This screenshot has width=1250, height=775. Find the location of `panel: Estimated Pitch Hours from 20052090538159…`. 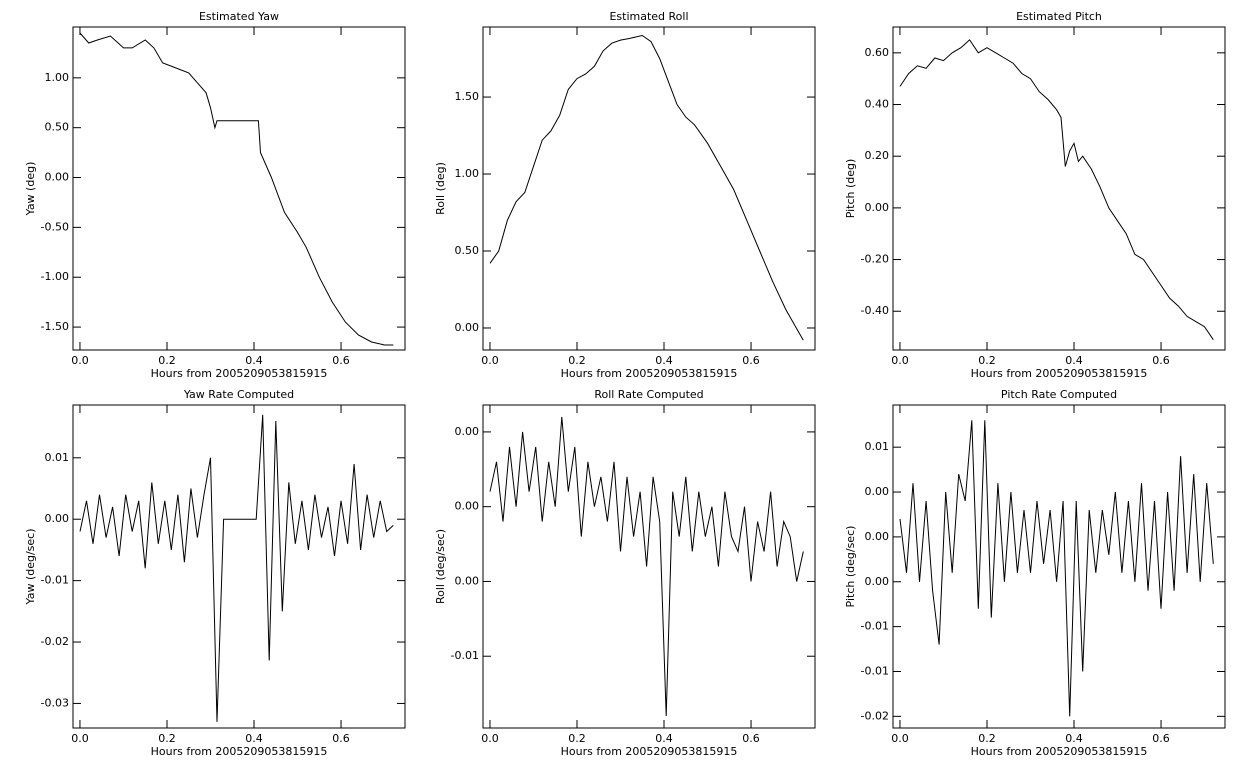

panel: Estimated Pitch Hours from 20052090538159… is located at coordinates (1035, 195).